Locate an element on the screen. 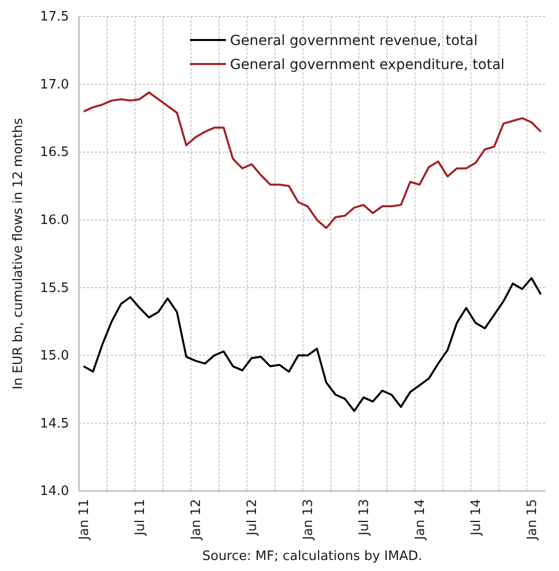 The image size is (559, 571). y-tick-label: 15.5 is located at coordinates (54, 288).